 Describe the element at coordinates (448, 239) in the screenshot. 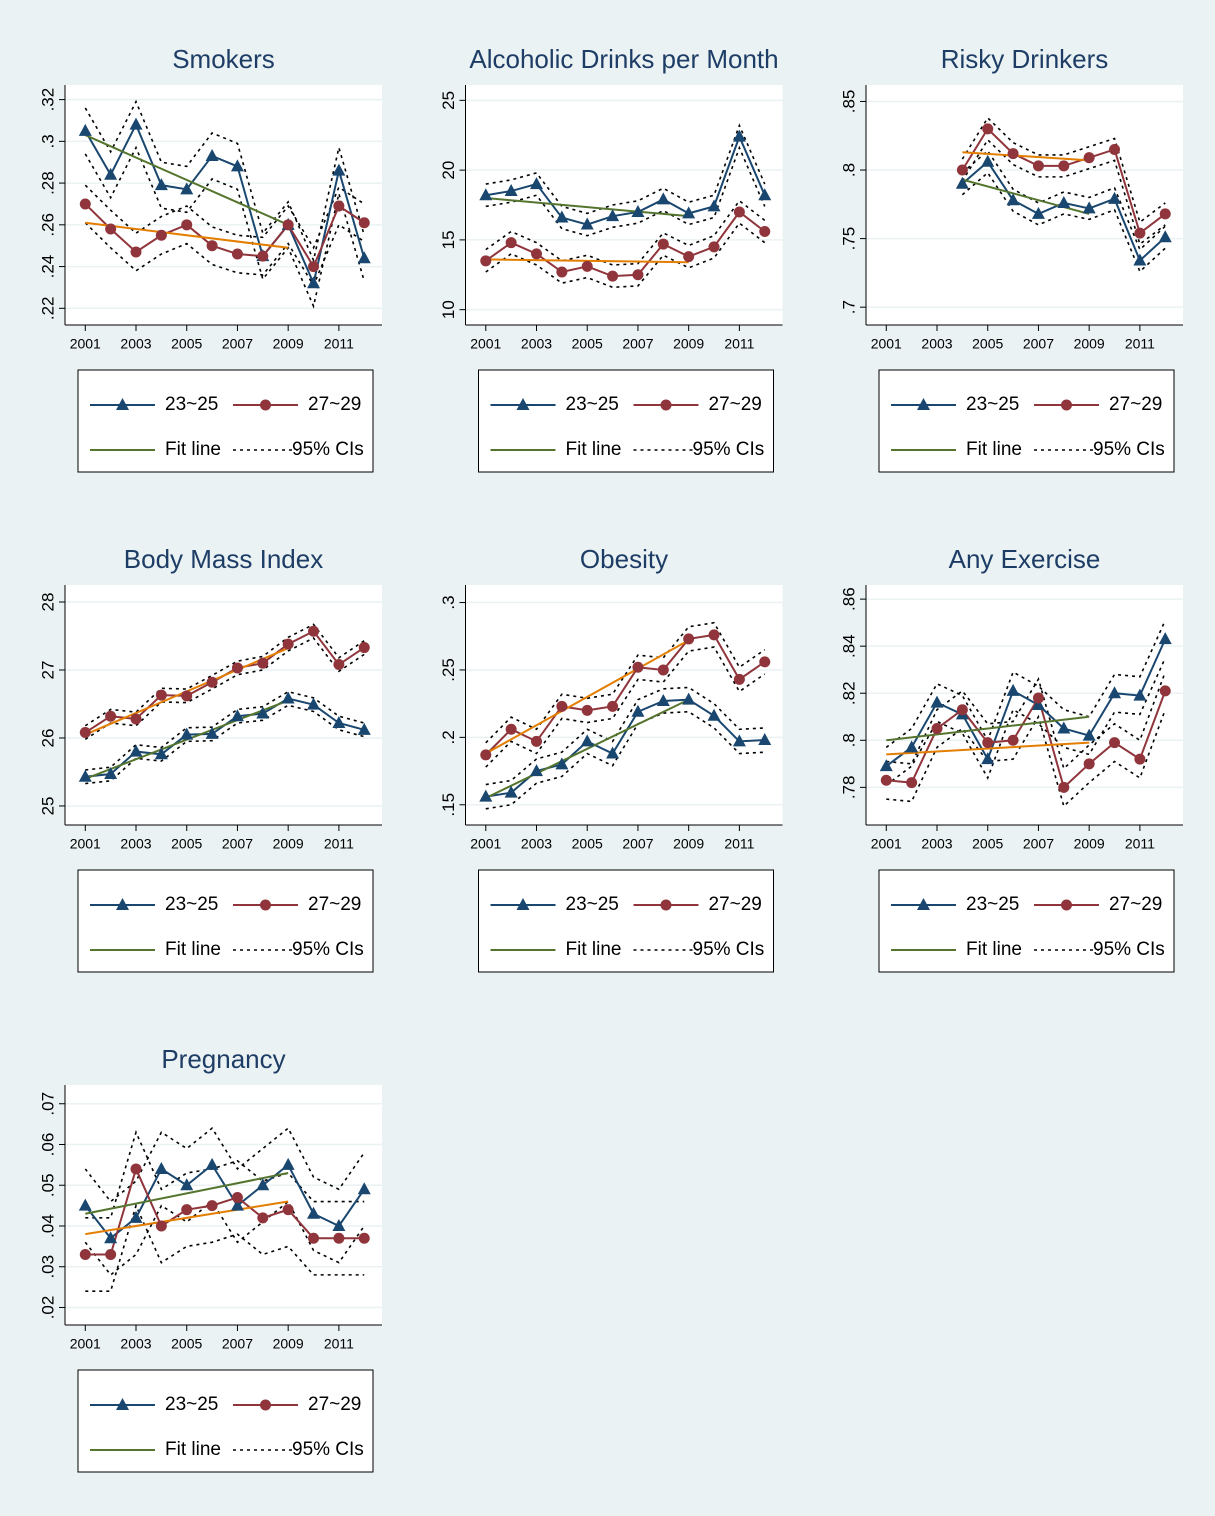

I see `y-tick-label: 15` at that location.